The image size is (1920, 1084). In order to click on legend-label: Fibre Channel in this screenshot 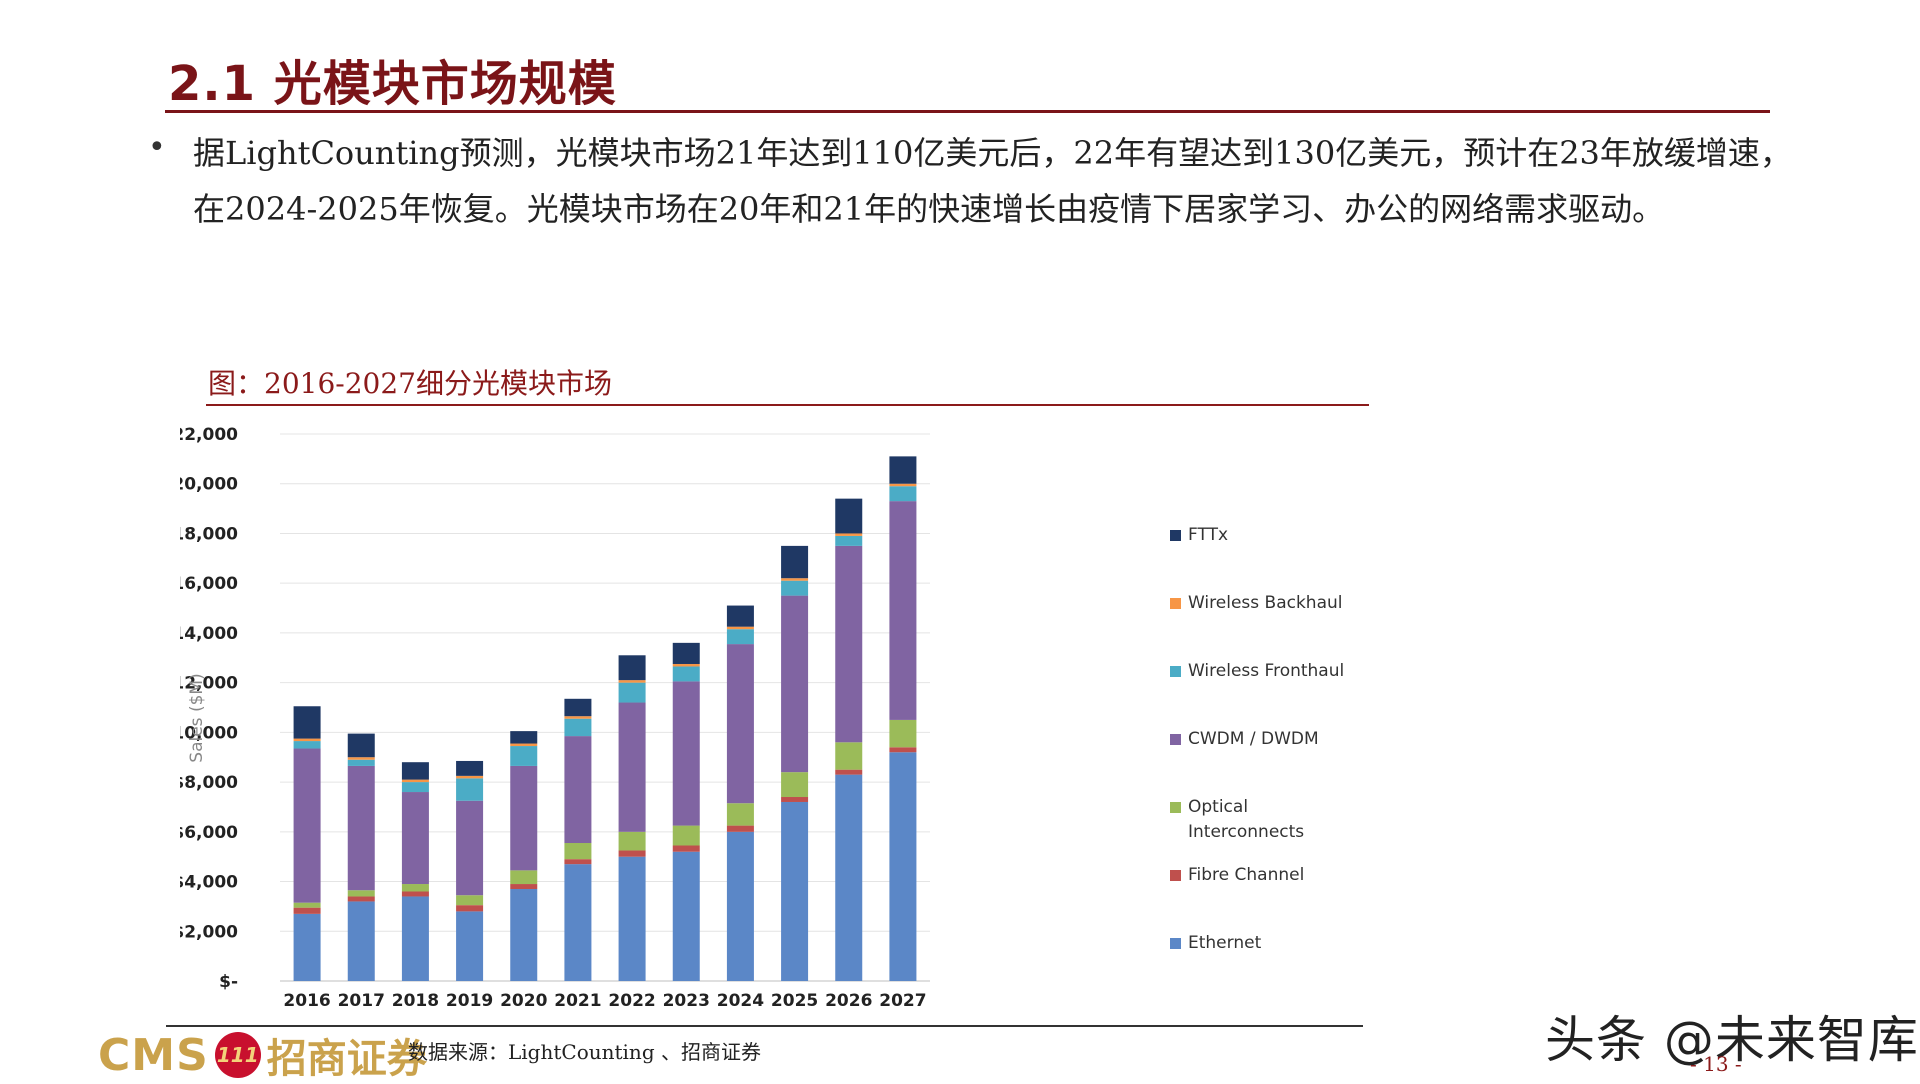, I will do `click(1246, 875)`.